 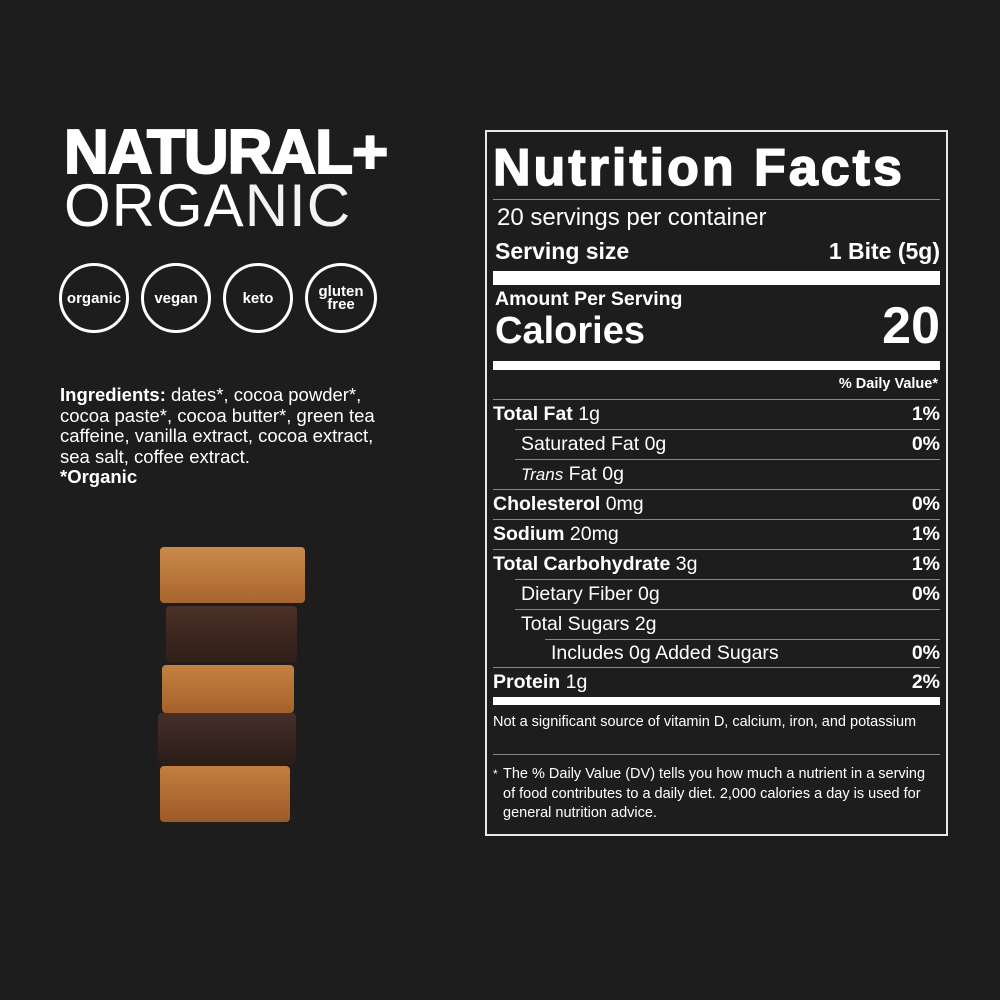 What do you see at coordinates (595, 564) in the screenshot?
I see `nutrient-name: Total Carbohydrate 3g` at bounding box center [595, 564].